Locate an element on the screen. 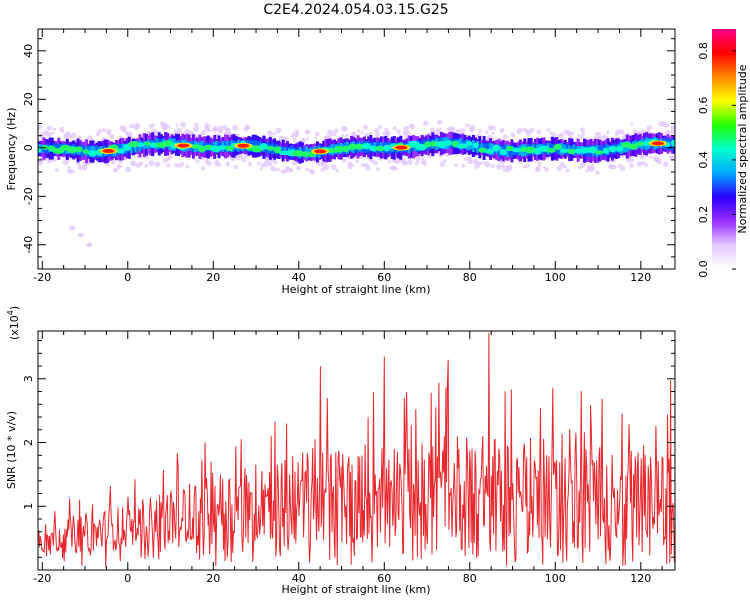 This screenshot has height=600, width=750. bottom-y-multiplier: (x104) is located at coordinates (13, 323).